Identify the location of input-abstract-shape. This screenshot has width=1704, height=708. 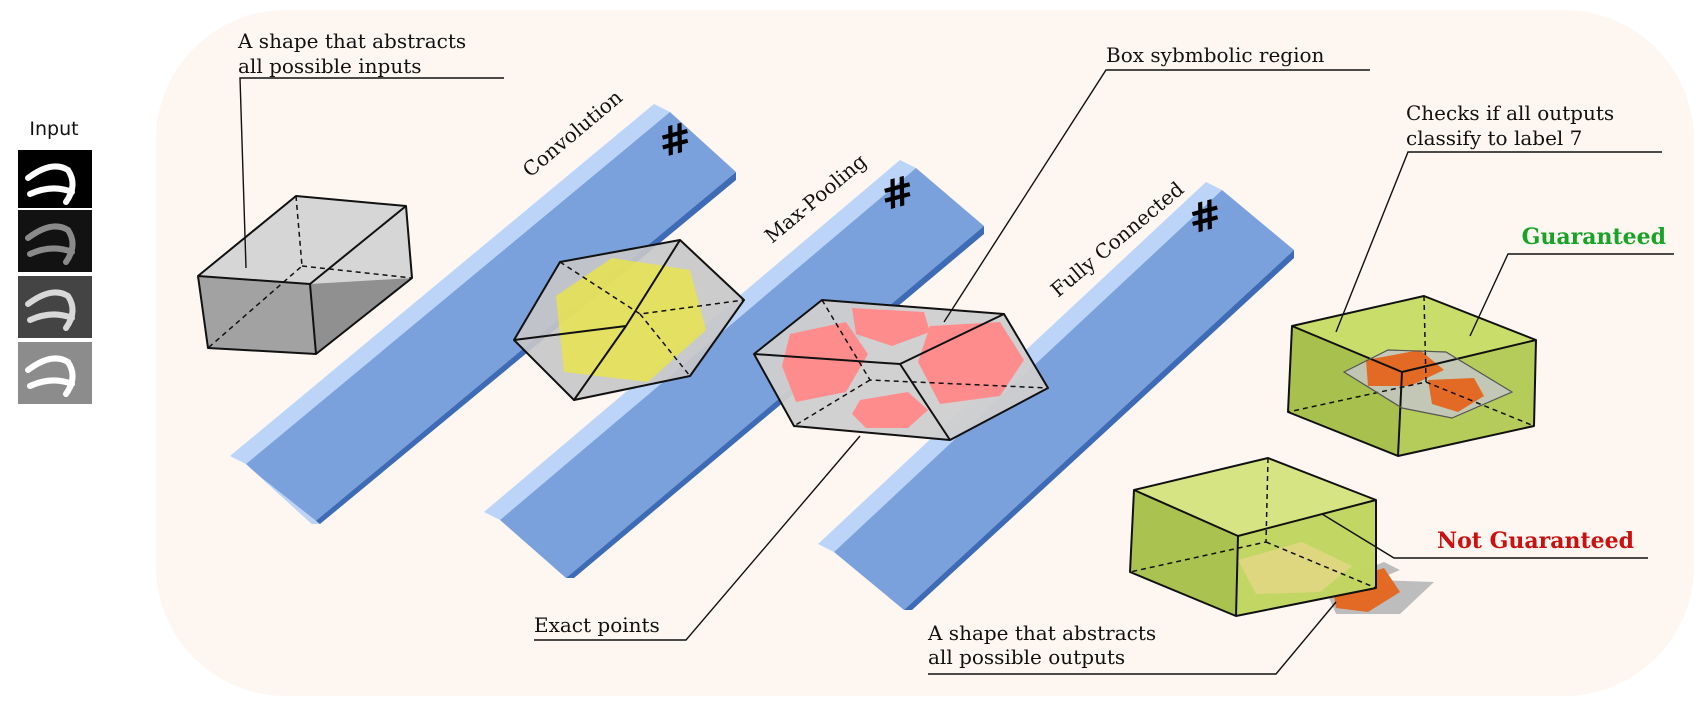
(305, 275).